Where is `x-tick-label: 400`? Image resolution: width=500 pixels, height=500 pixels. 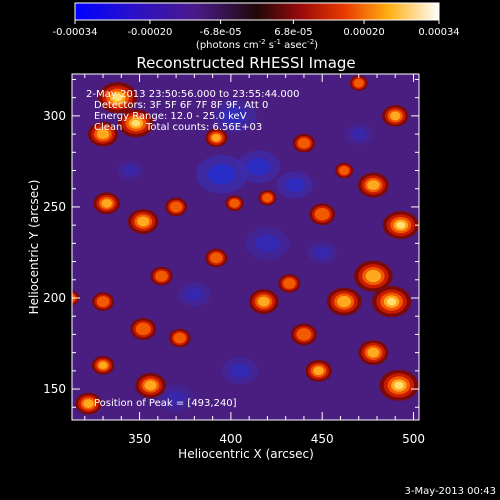 x-tick-label: 400 is located at coordinates (230, 439).